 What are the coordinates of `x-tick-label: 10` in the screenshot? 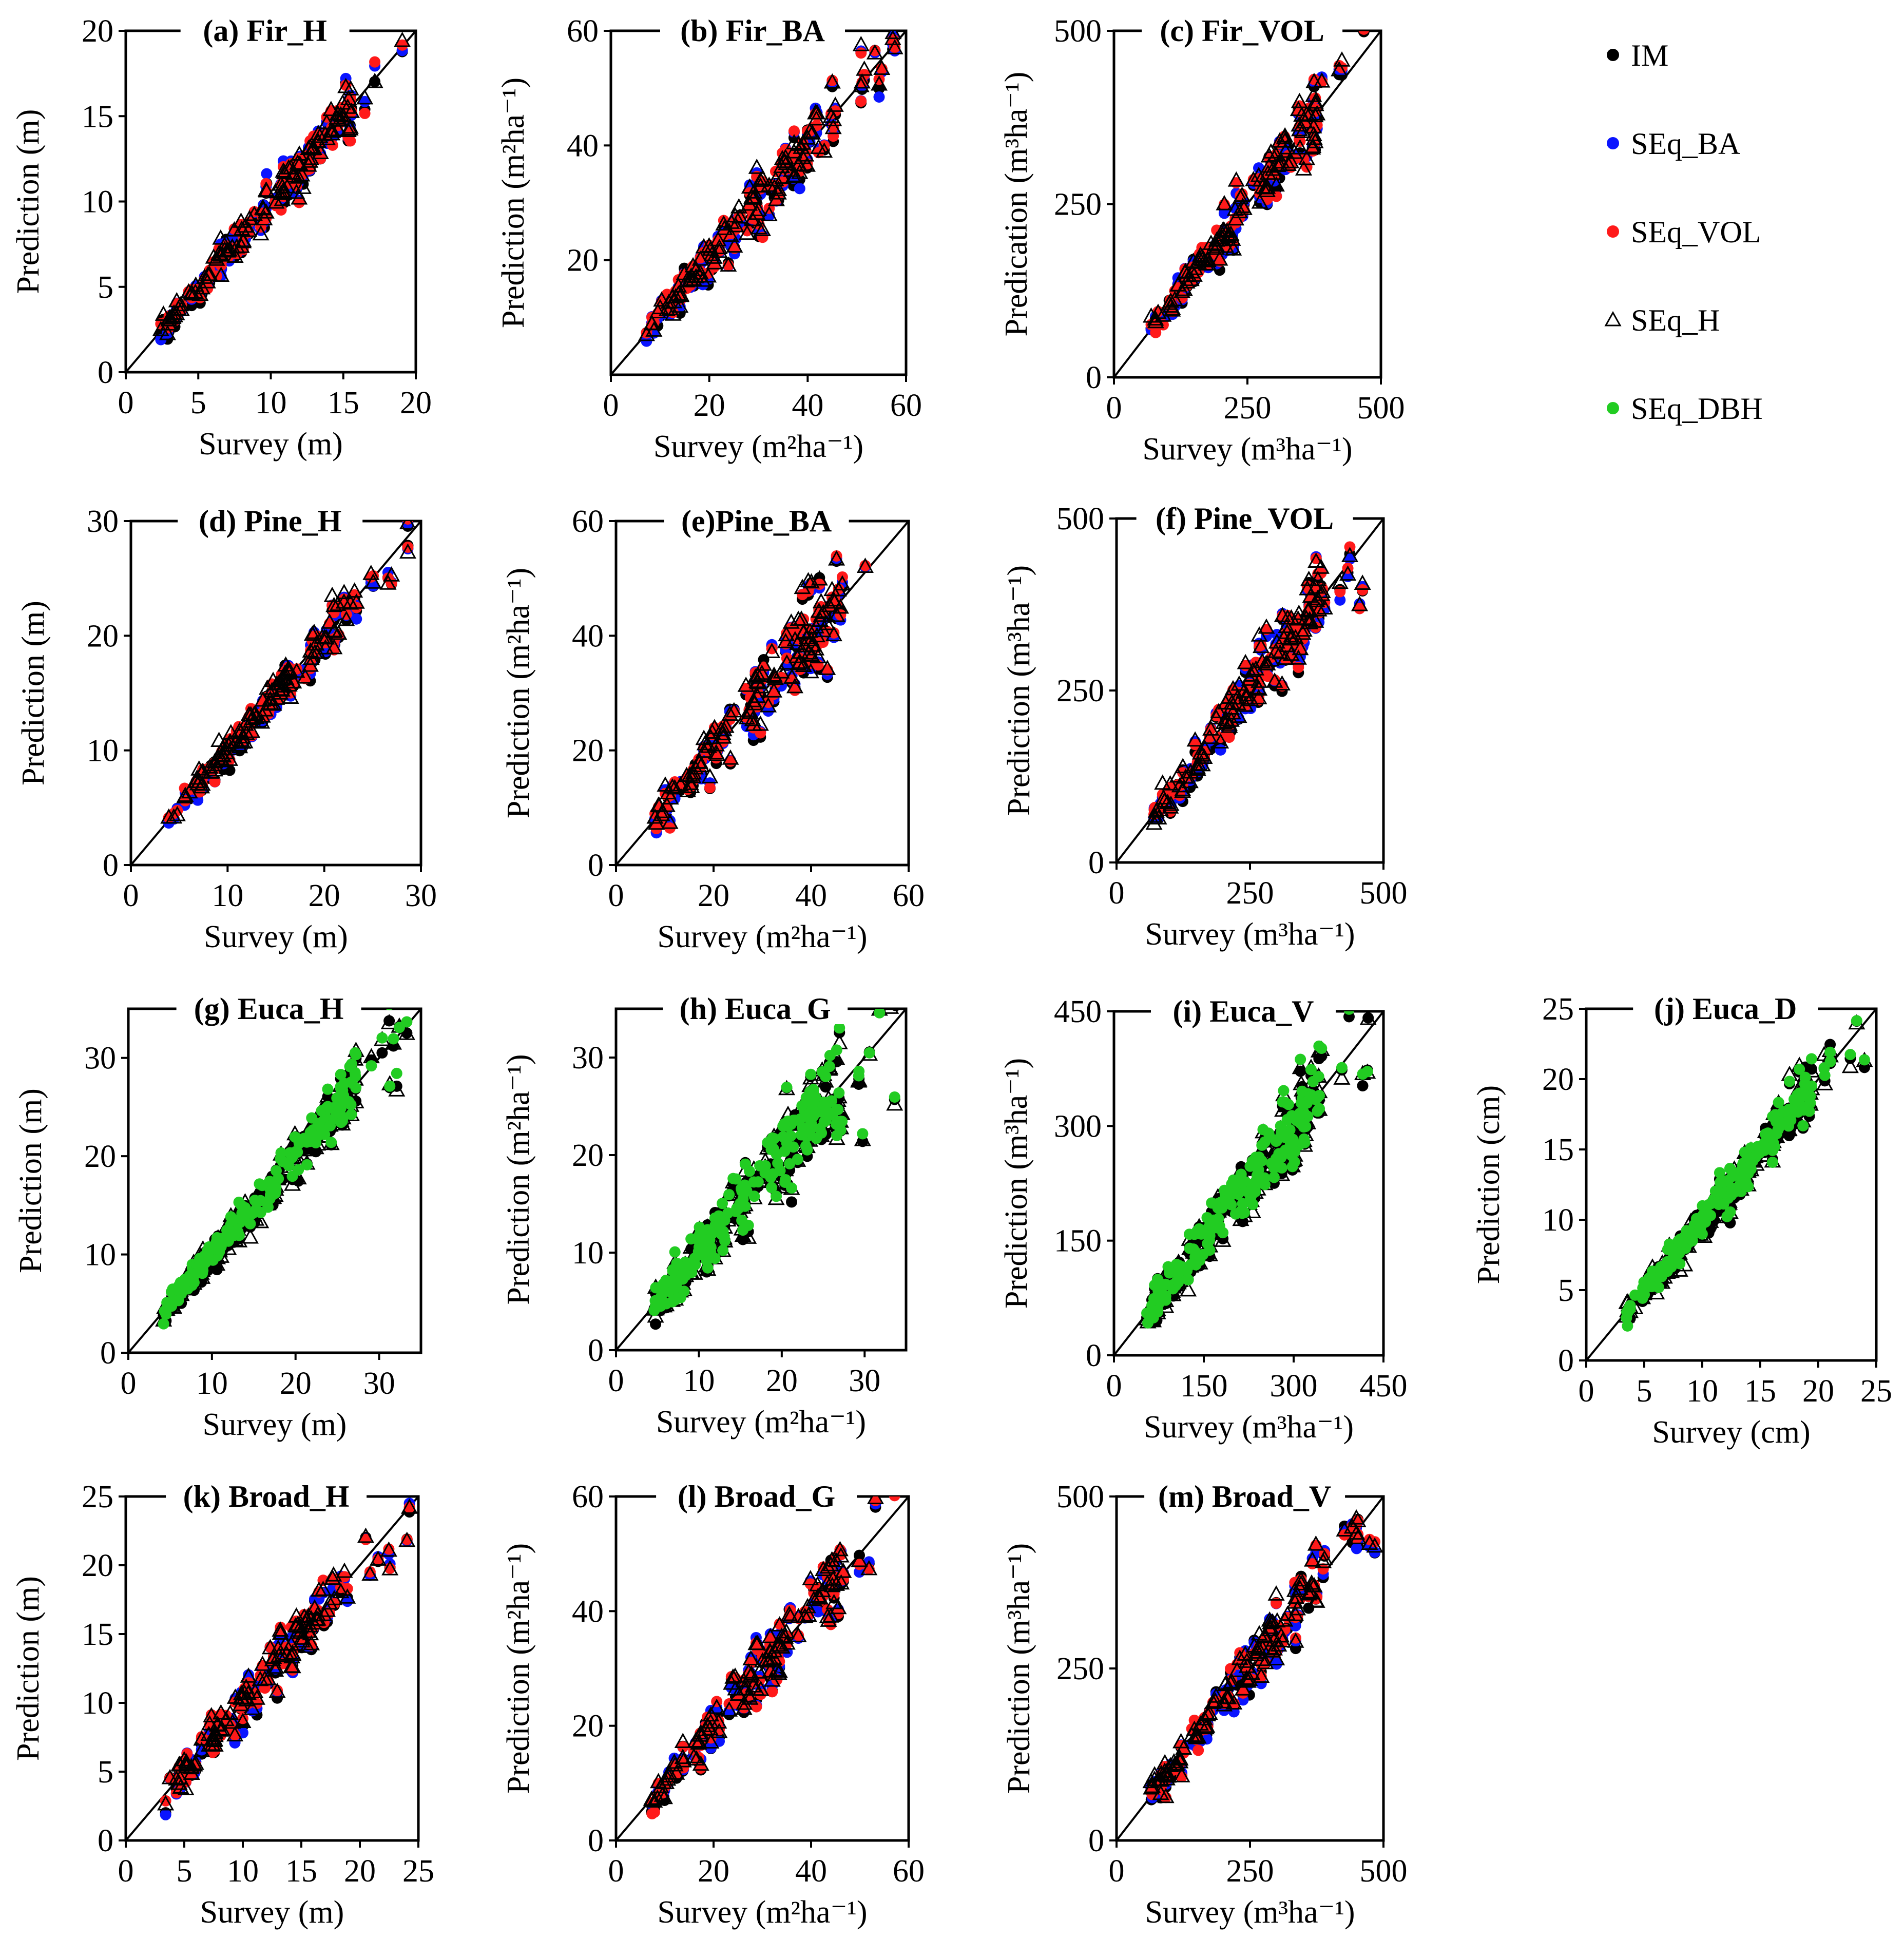 It's located at (271, 403).